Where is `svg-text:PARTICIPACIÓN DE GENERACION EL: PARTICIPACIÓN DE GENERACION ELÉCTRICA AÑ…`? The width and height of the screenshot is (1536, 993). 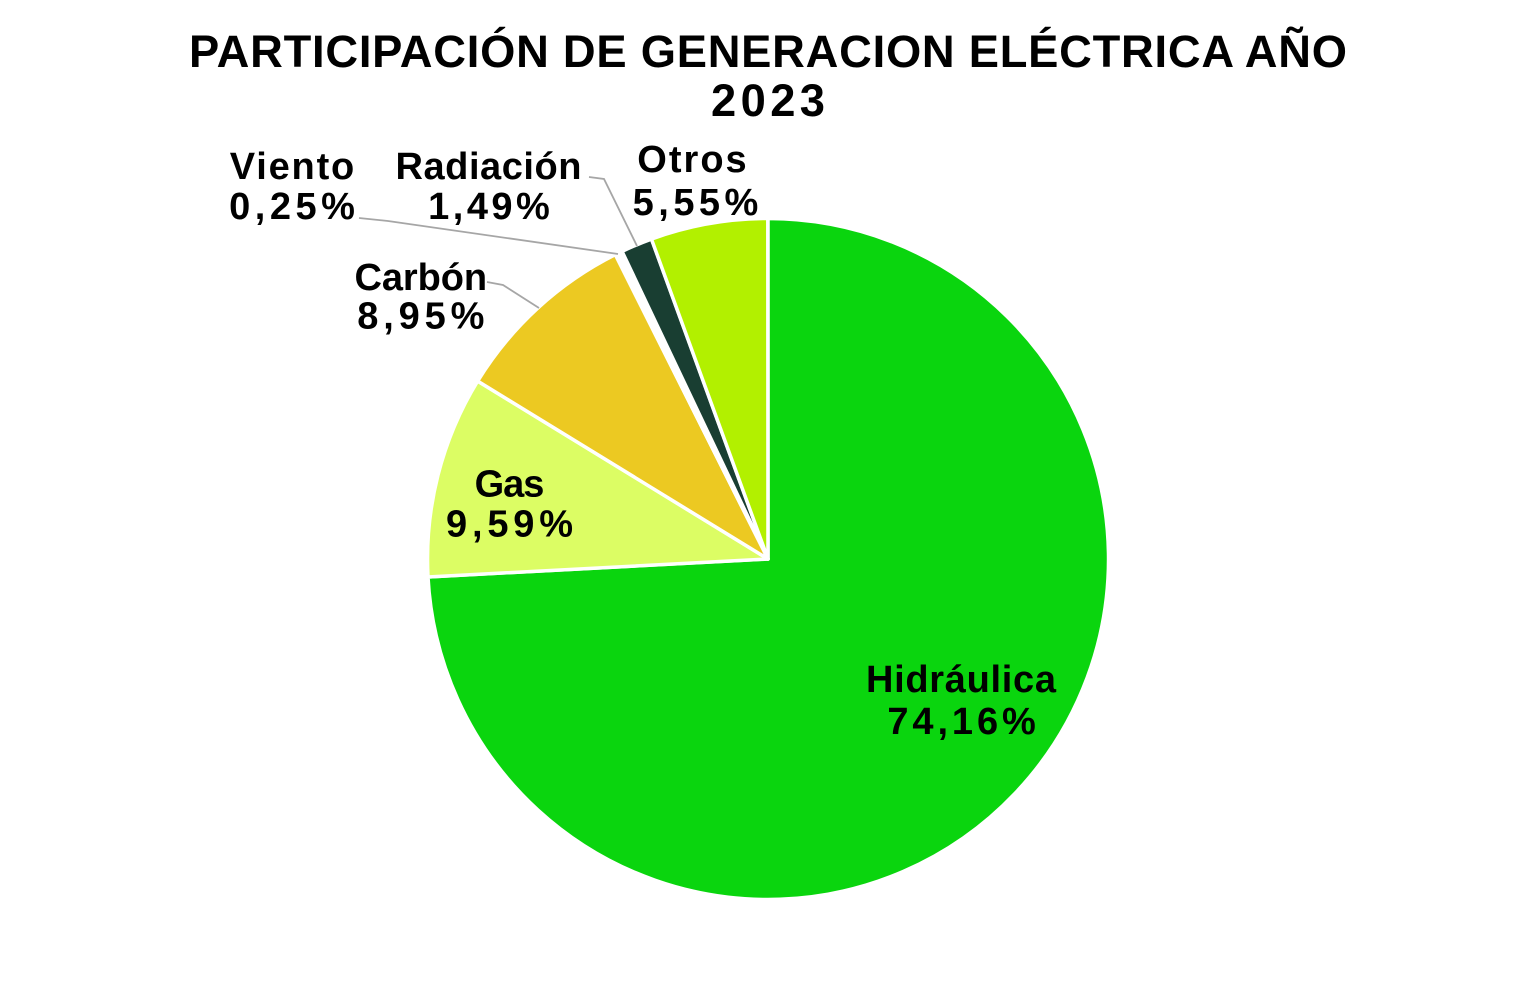
svg-text:PARTICIPACIÓN DE GENERACION EL: PARTICIPACIÓN DE GENERACION ELÉCTRICA AÑ… is located at coordinates (768, 51).